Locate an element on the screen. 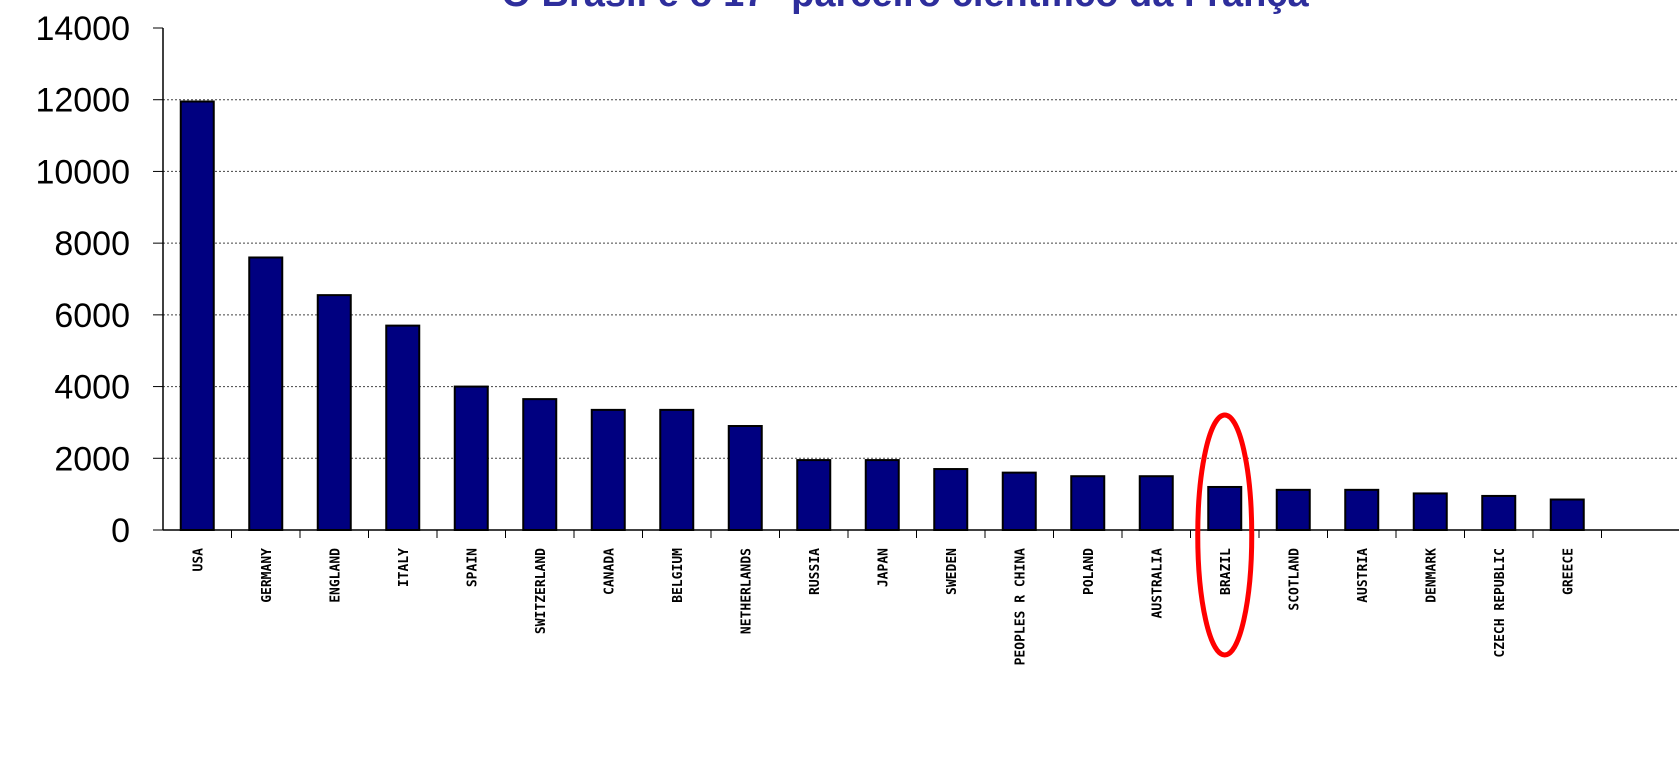 Image resolution: width=1679 pixels, height=773 pixels. bar-scotland is located at coordinates (1293, 509).